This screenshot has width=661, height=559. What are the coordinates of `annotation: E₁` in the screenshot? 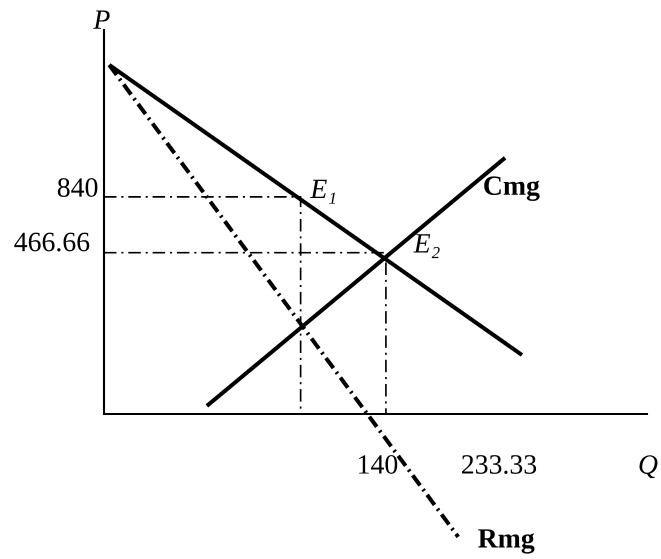 It's located at (323, 192).